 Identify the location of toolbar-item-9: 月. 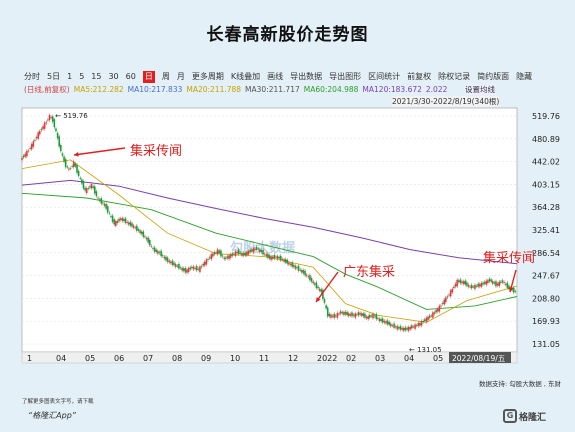
(180, 76).